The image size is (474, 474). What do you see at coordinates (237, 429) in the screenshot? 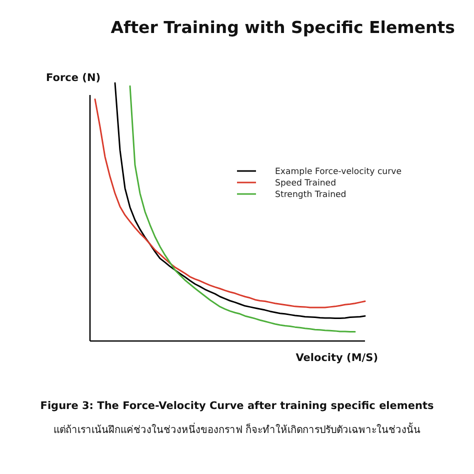
I see `text: แต่ถ้าเราเน้นฝึกแค่ช่วงในช่วงหนึ่งของกราฟ ก็จะทำให้เกิดการปรับตัวเฉพาะในช่วงนั้น` at bounding box center [237, 429].